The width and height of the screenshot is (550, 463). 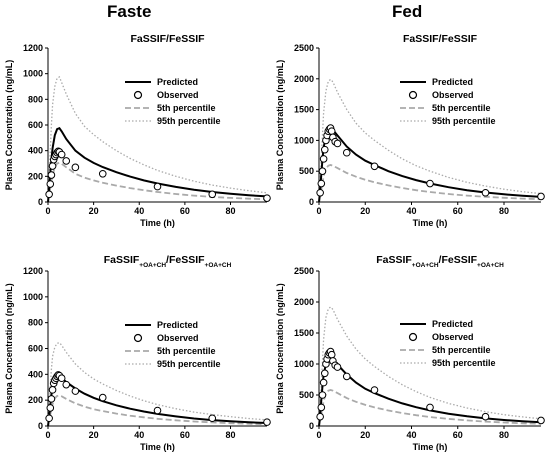 What do you see at coordinates (306, 171) in the screenshot?
I see `y-tick-label: 500` at bounding box center [306, 171].